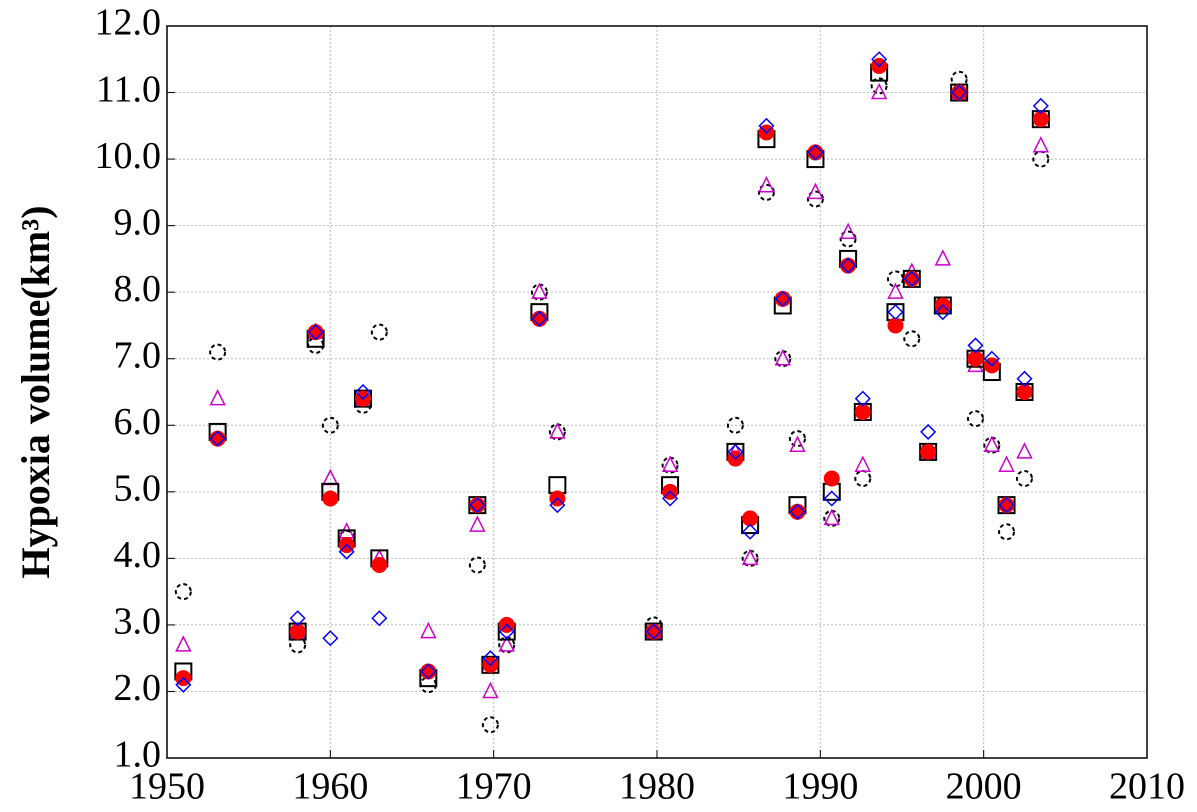 The height and width of the screenshot is (812, 1197). I want to click on y-tick-label: 3.0, so click(138, 622).